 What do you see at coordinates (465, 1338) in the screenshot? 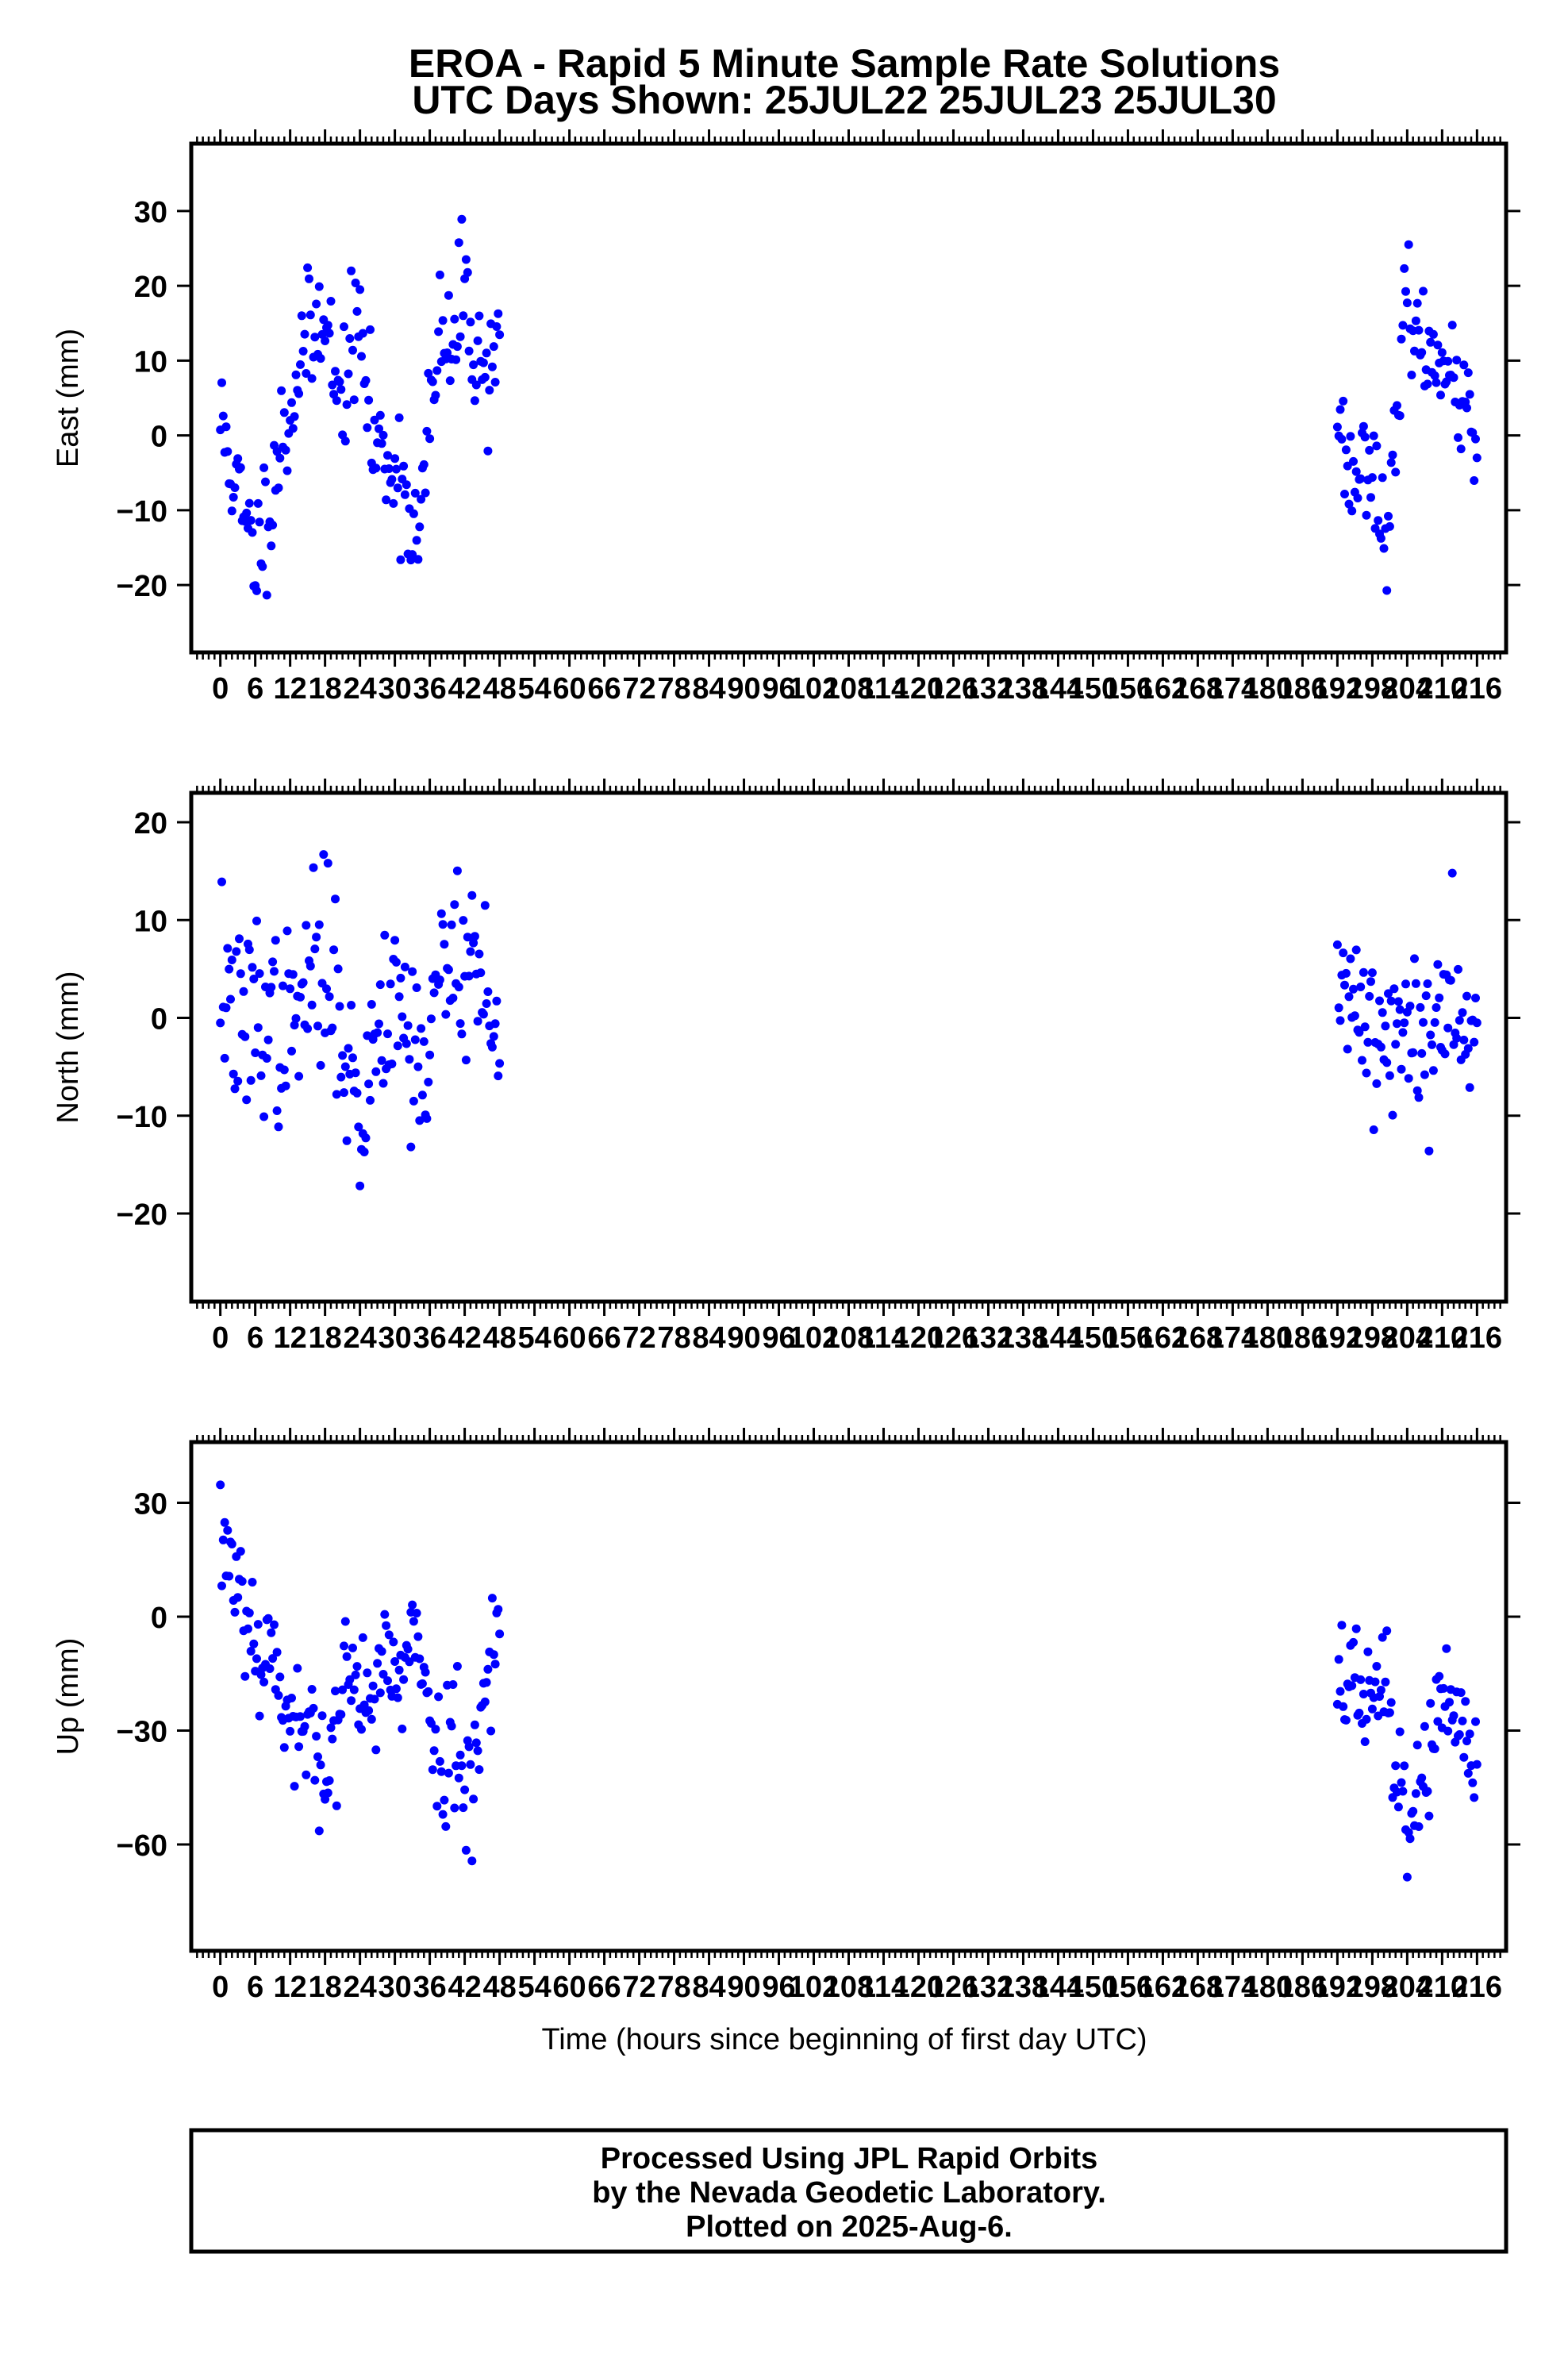
I see `north-x-tick-label: 42` at bounding box center [465, 1338].